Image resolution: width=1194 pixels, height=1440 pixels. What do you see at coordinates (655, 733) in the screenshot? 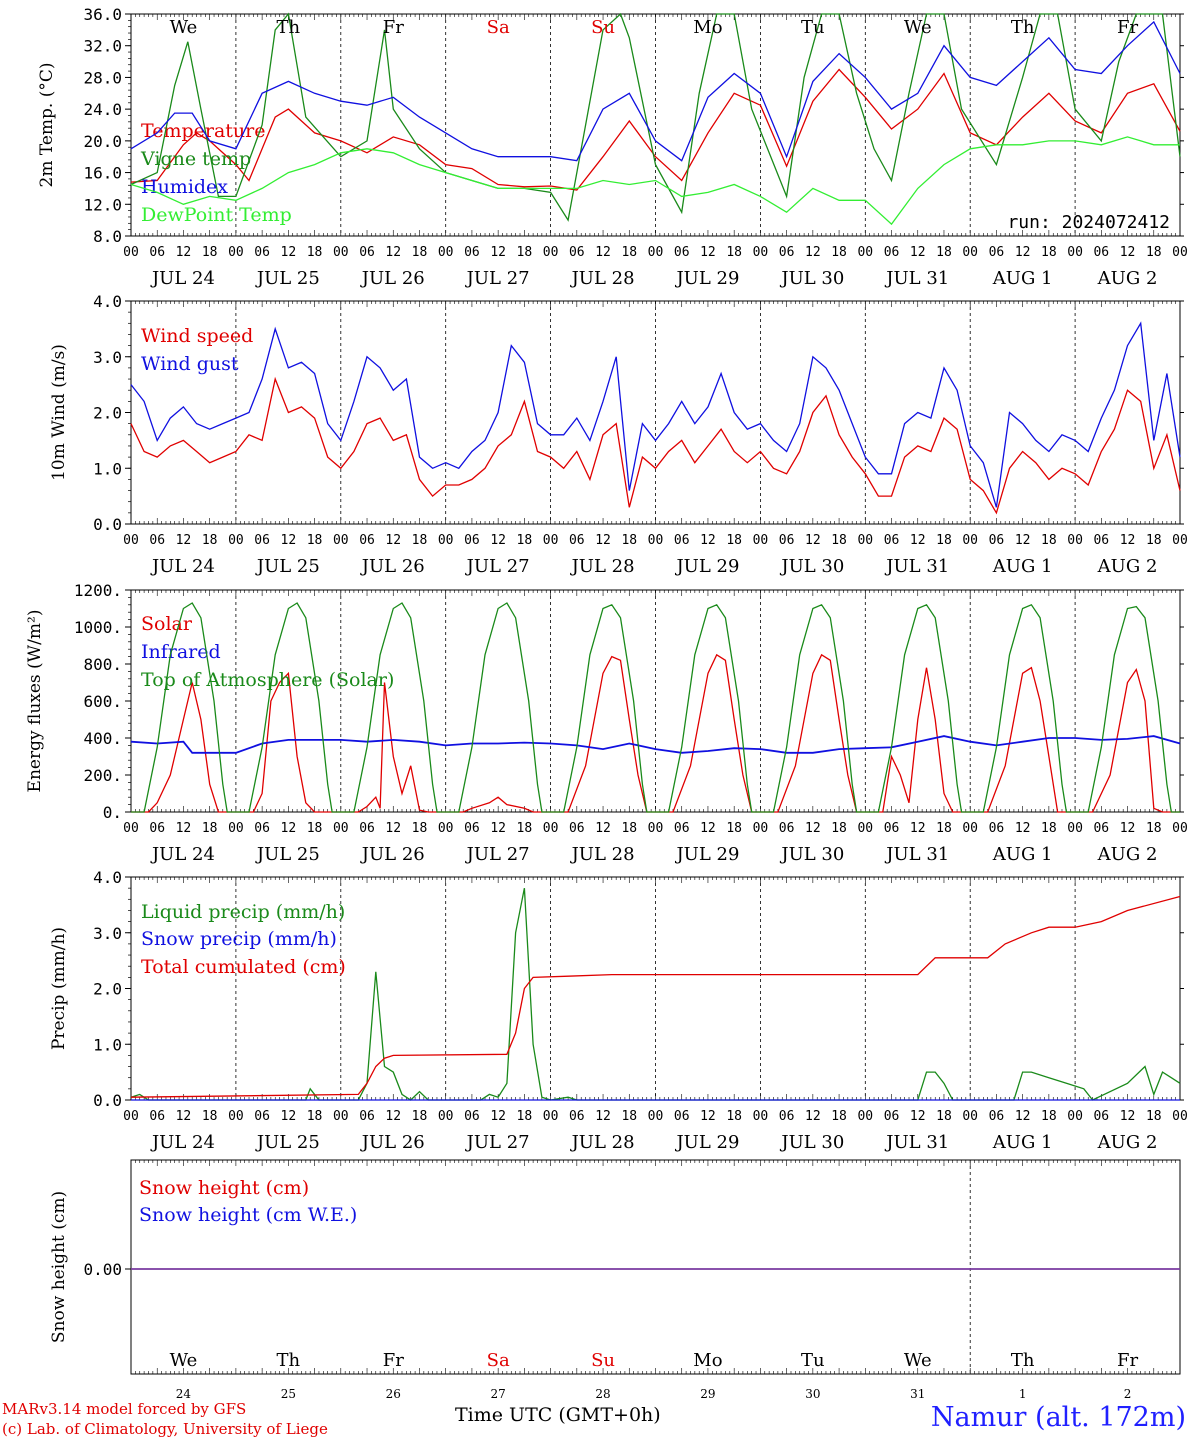
I see `series-line-solar` at bounding box center [655, 733].